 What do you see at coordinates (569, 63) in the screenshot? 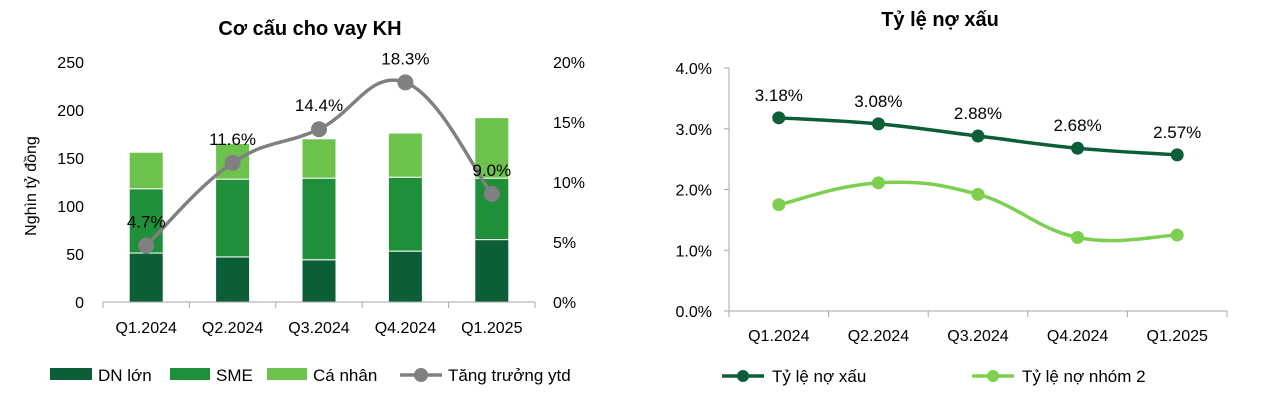
I see `y2-tick-label: 20%` at bounding box center [569, 63].